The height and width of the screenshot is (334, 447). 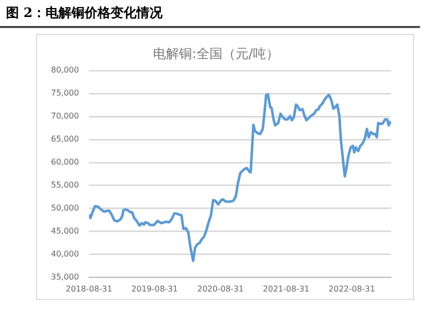 What do you see at coordinates (64, 254) in the screenshot?
I see `y-tick-label: 40,000` at bounding box center [64, 254].